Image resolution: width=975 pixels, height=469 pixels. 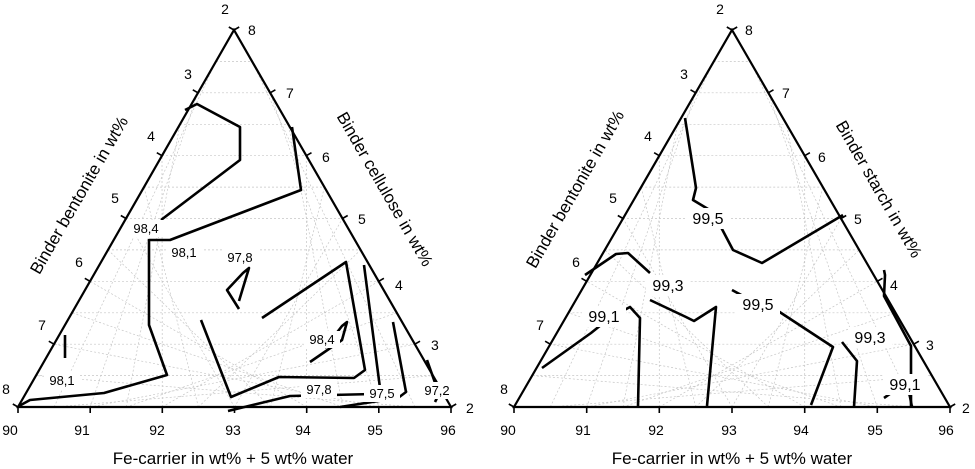 What do you see at coordinates (576, 262) in the screenshot?
I see `left-tick-label: 6` at bounding box center [576, 262].